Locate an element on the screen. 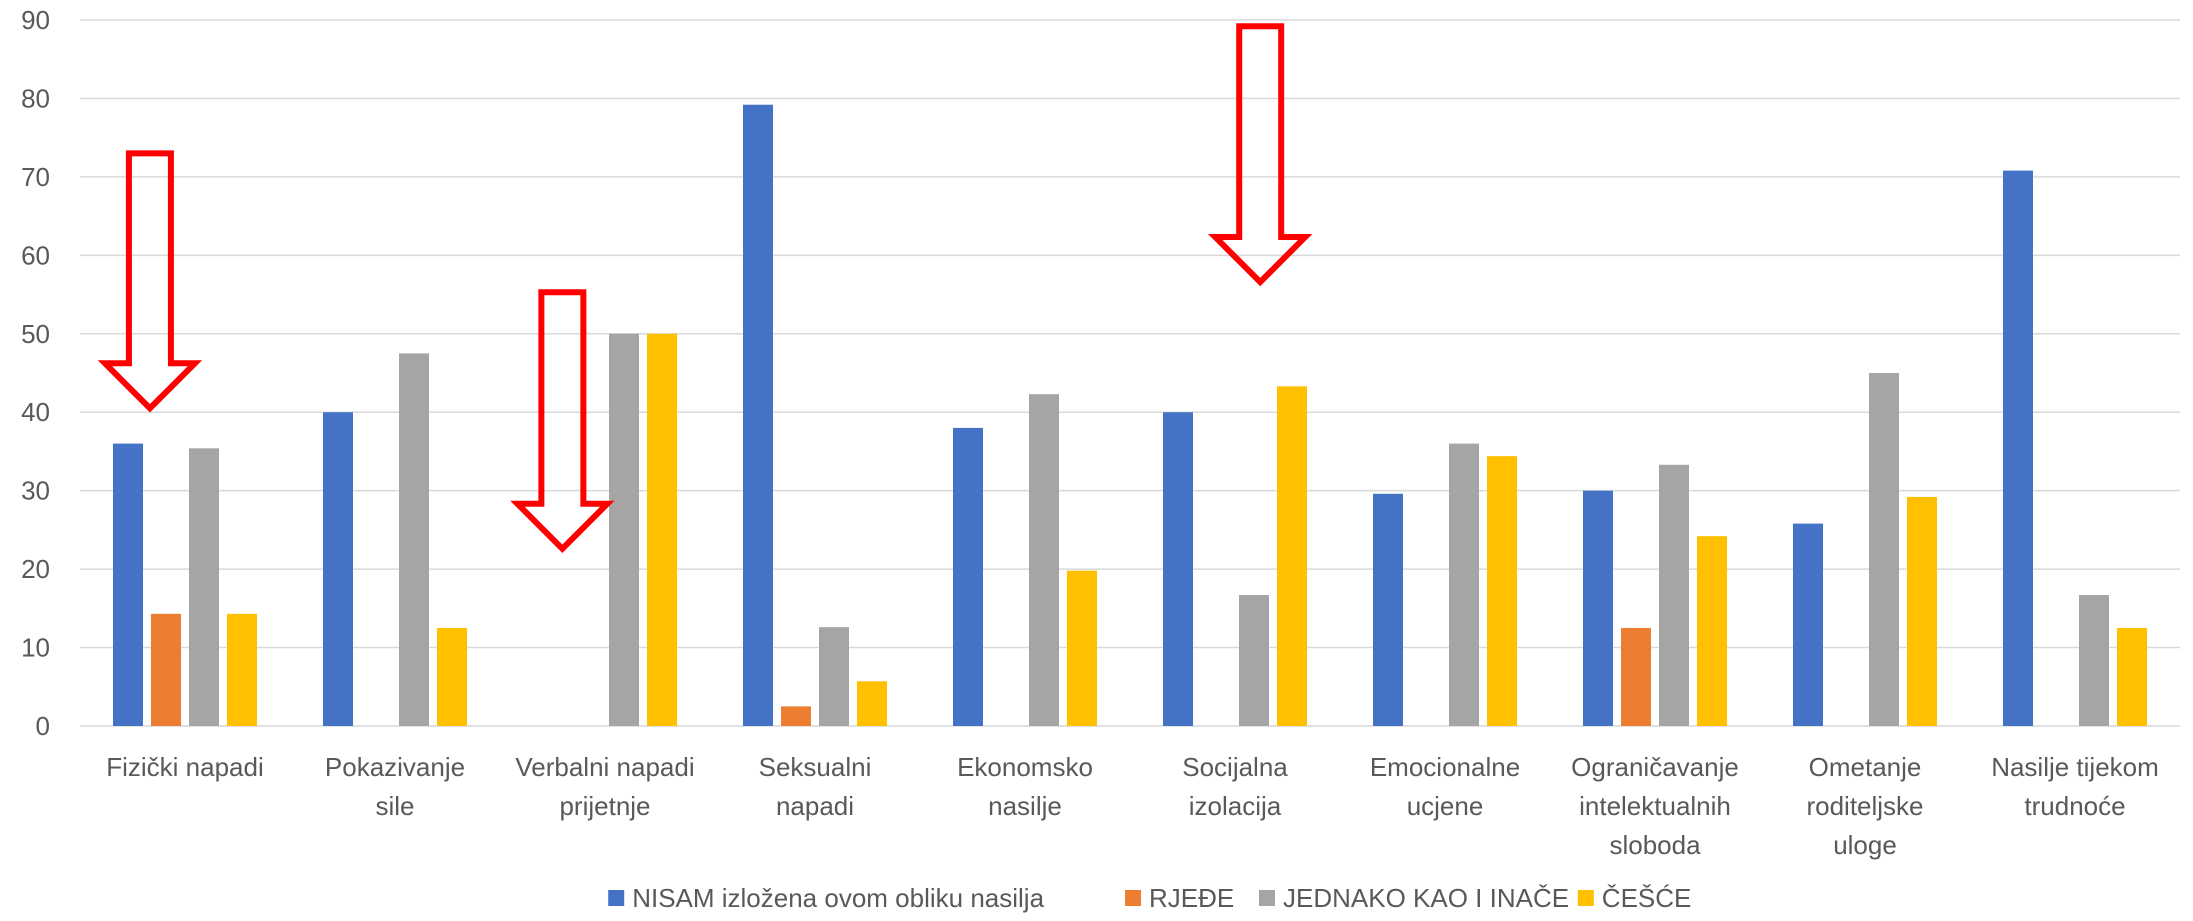 The image size is (2193, 921). x-category-label: Pokazivanje is located at coordinates (395, 767).